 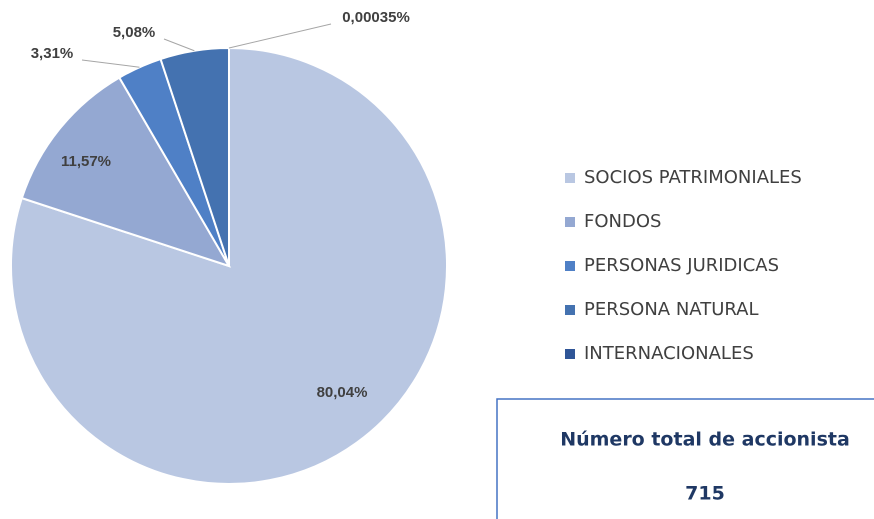 I want to click on data-label: 5,08%, so click(x=134, y=32).